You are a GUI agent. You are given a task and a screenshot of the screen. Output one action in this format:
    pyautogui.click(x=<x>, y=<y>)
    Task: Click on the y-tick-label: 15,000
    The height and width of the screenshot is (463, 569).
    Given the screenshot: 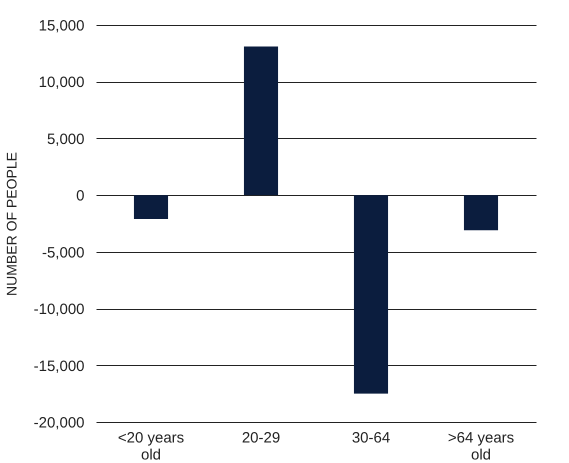 What is the action you would take?
    pyautogui.click(x=61, y=26)
    